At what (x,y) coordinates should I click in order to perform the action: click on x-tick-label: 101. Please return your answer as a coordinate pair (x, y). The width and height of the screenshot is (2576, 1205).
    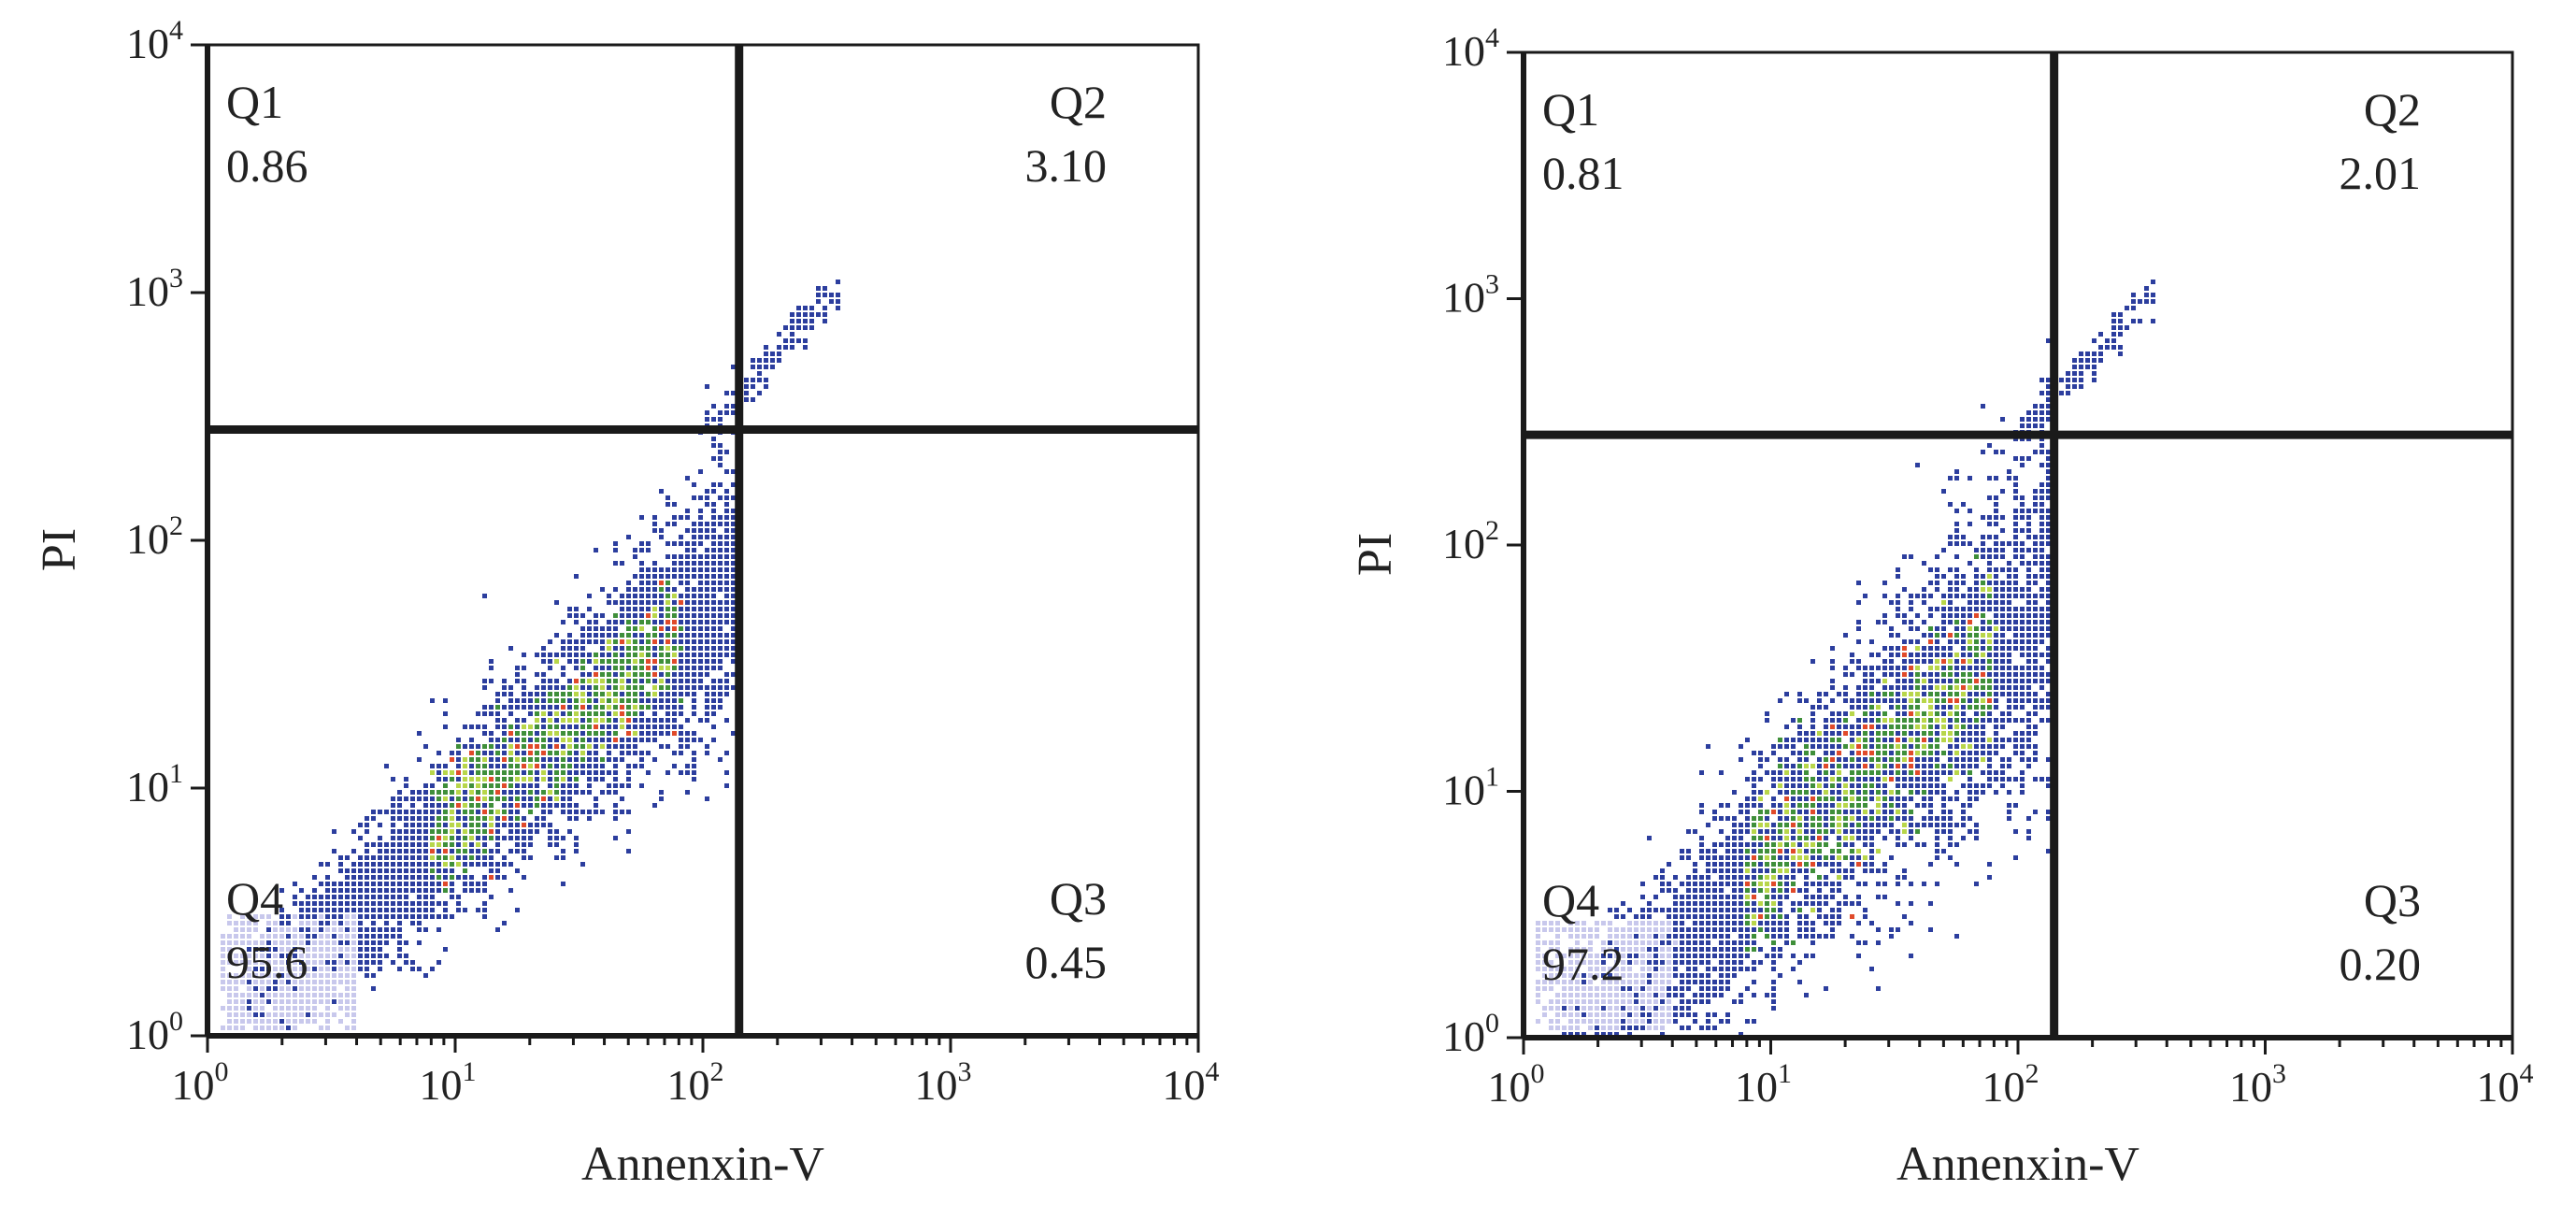
    Looking at the image, I should click on (448, 1082).